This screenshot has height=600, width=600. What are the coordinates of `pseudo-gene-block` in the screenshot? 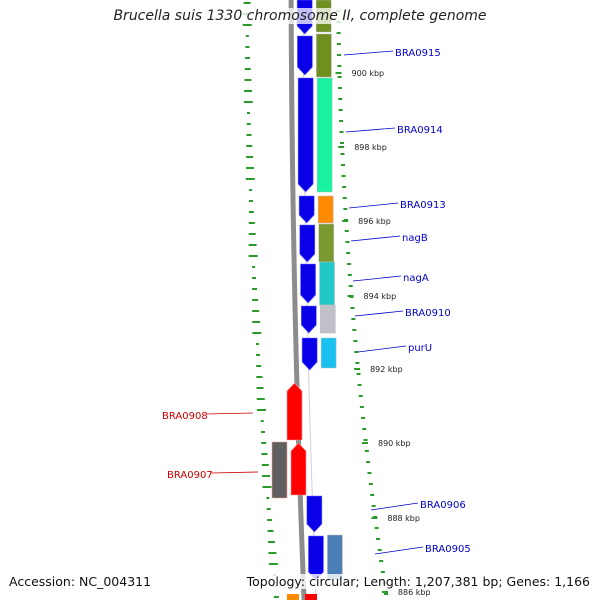 It's located at (279, 470).